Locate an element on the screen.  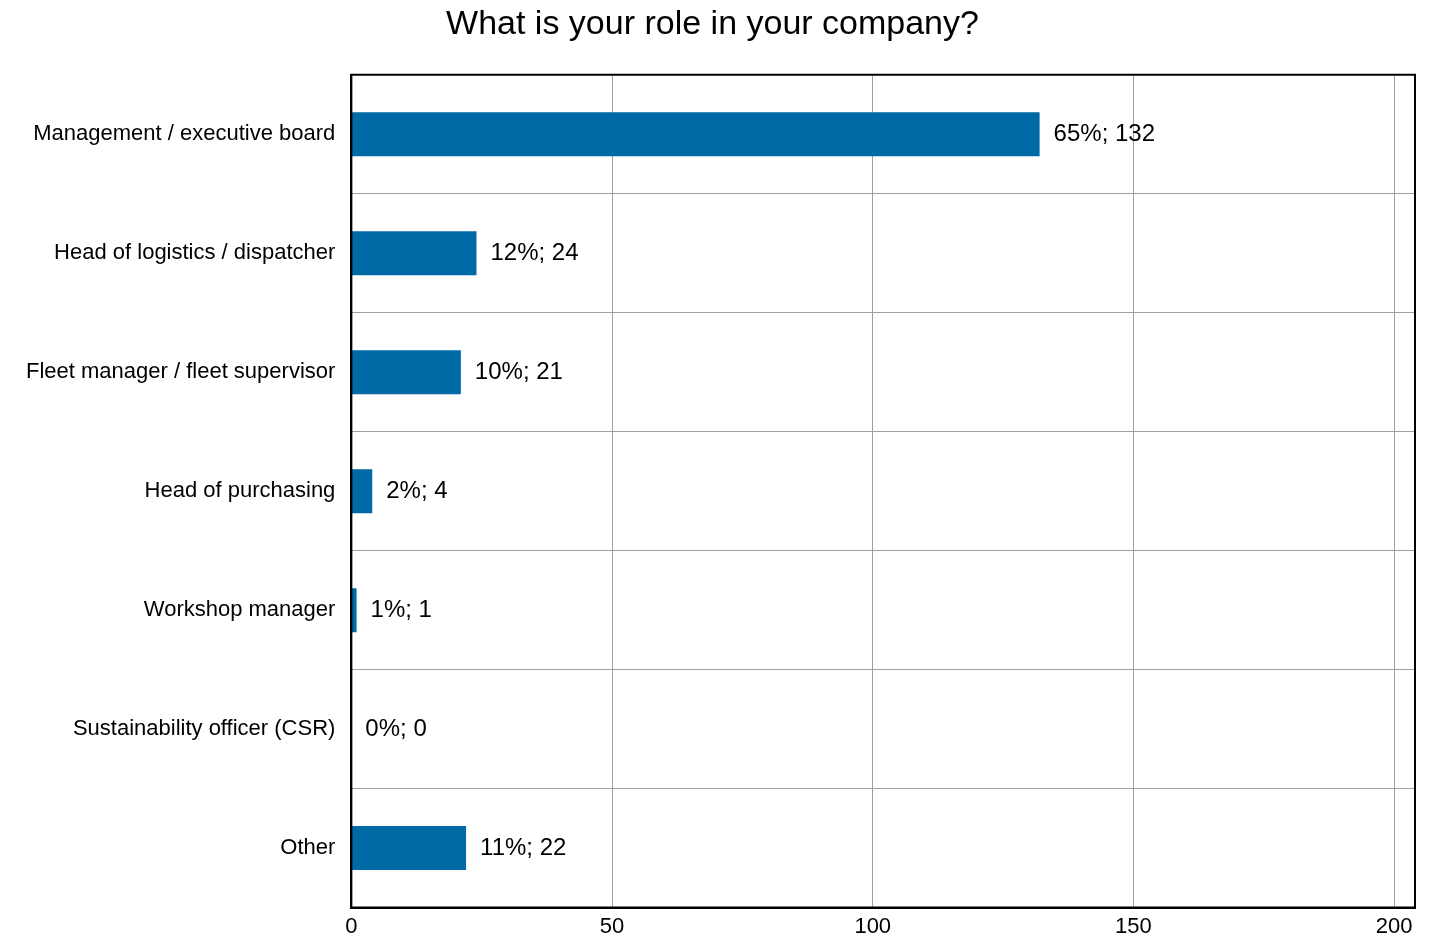
x-tick-label: 150 is located at coordinates (1133, 925).